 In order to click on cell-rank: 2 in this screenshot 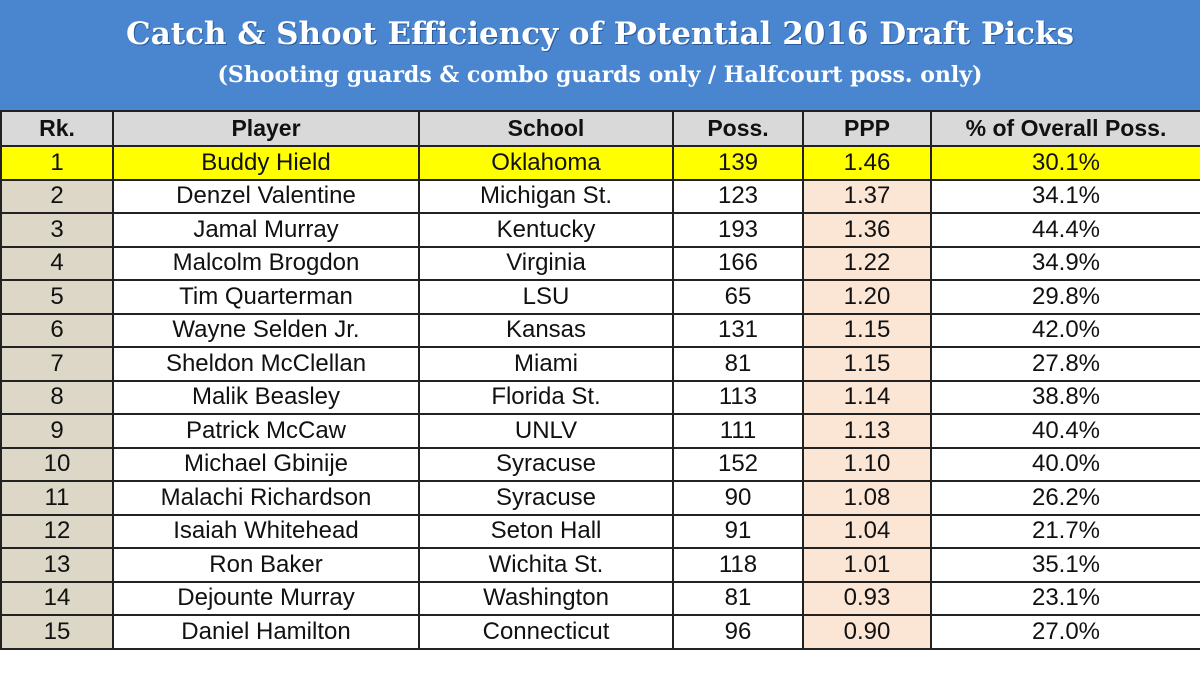, I will do `click(57, 196)`.